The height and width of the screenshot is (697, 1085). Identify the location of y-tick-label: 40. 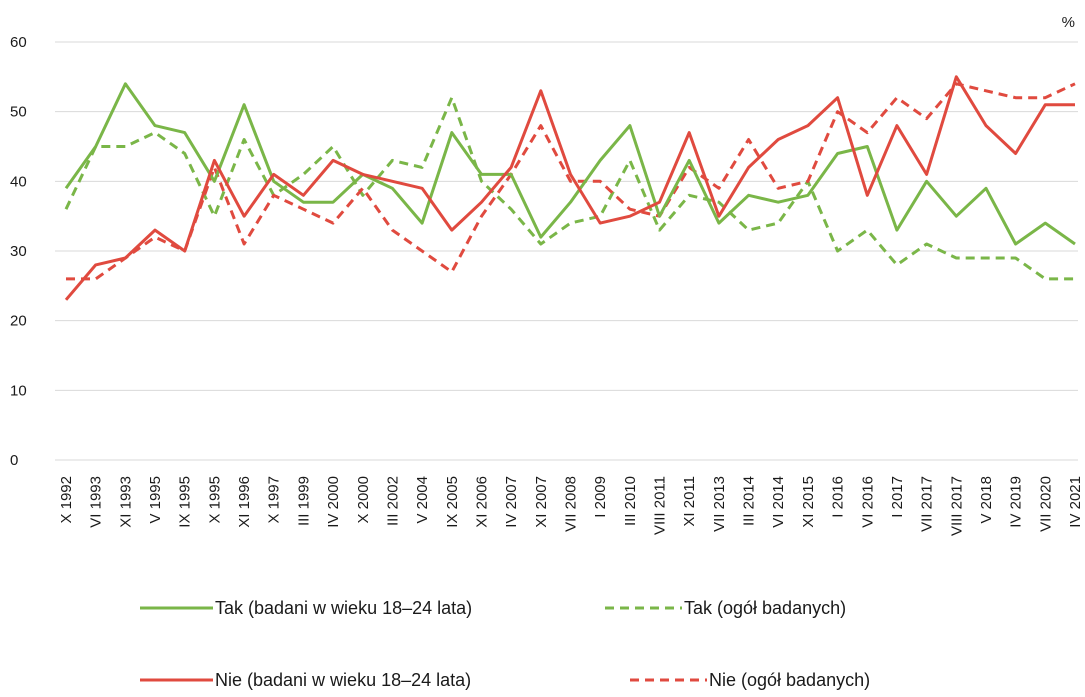
(18, 181).